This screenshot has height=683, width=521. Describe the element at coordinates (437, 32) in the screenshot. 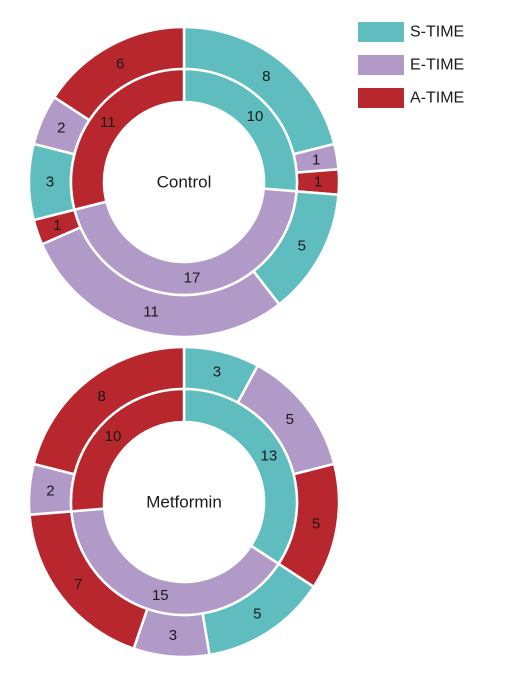

I see `legend-label: S-TIME` at that location.